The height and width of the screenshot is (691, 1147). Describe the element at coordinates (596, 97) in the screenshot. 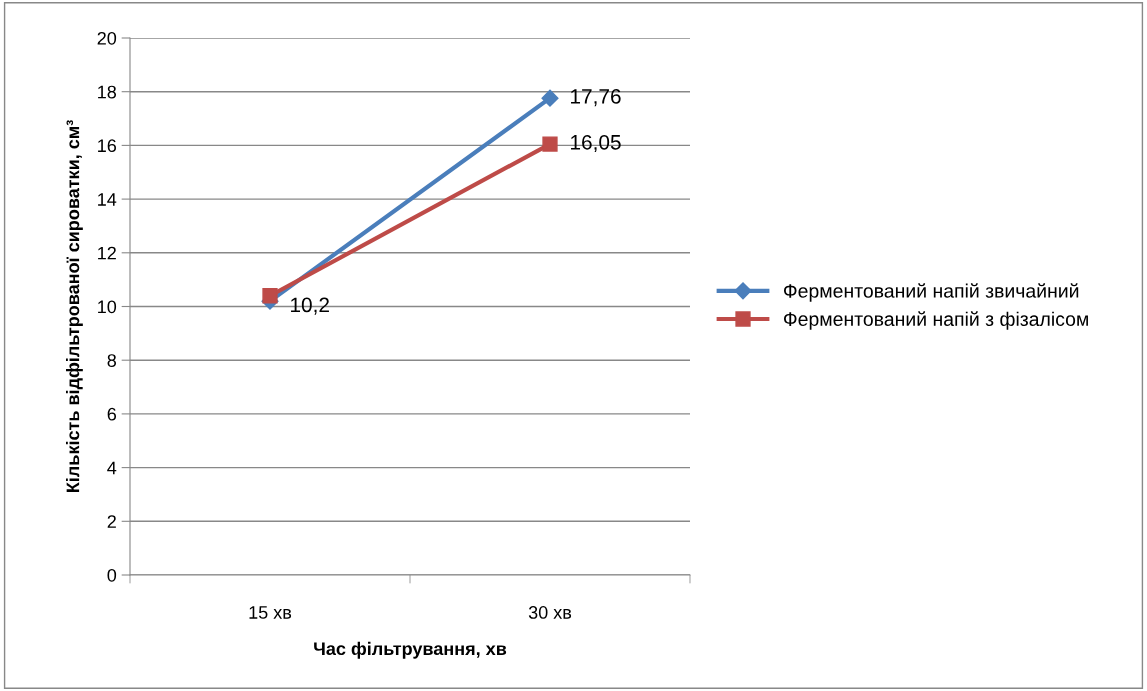

I see `data-label: 17,76` at that location.